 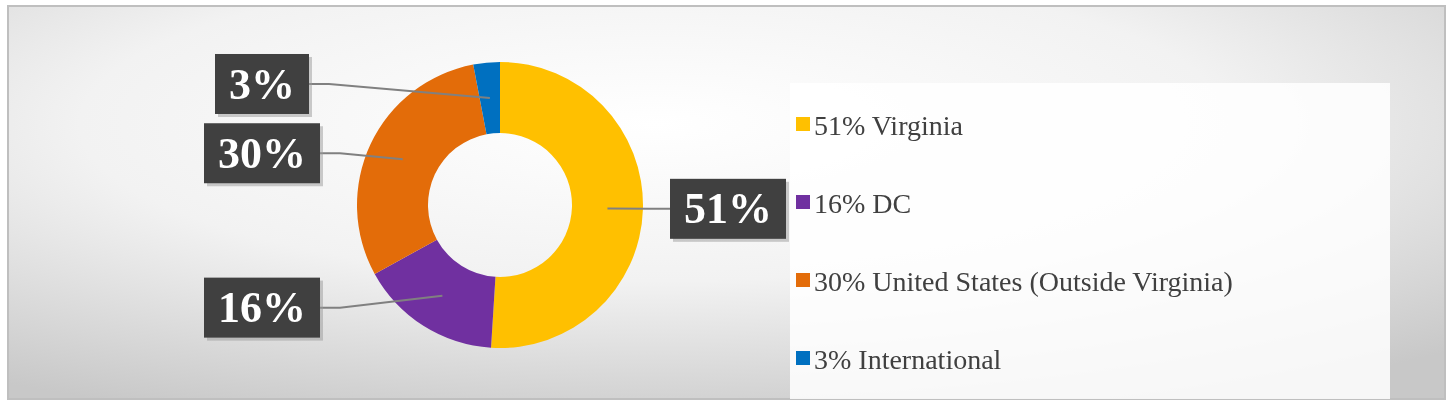 I want to click on legend-label: 16% DC, so click(x=863, y=203).